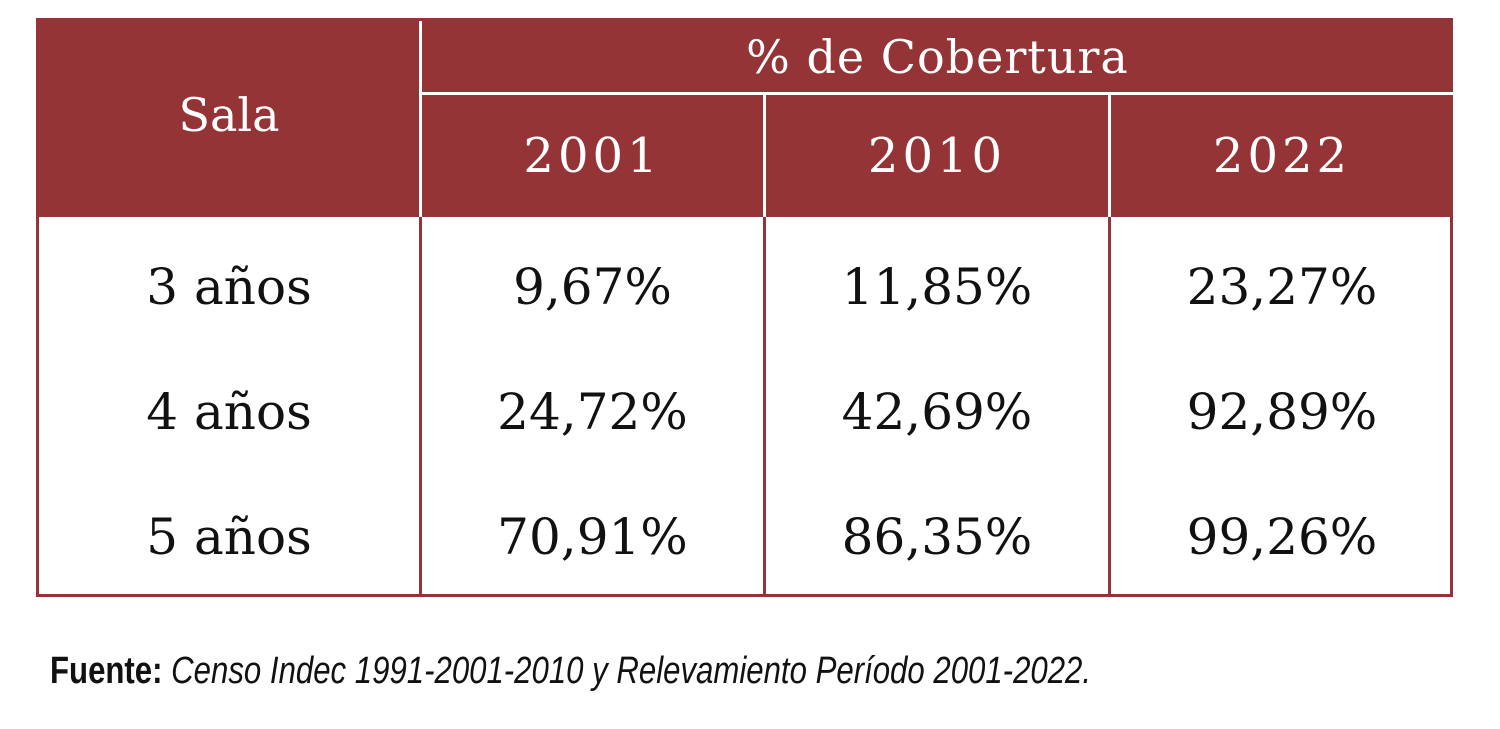 The height and width of the screenshot is (729, 1500). Describe the element at coordinates (592, 412) in the screenshot. I see `cell-4-anos-2001: 24,72%` at that location.